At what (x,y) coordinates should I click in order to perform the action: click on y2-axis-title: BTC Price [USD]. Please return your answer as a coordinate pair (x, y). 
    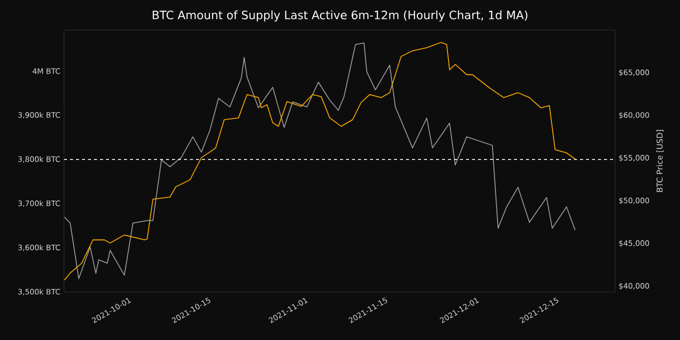
    Looking at the image, I should click on (660, 161).